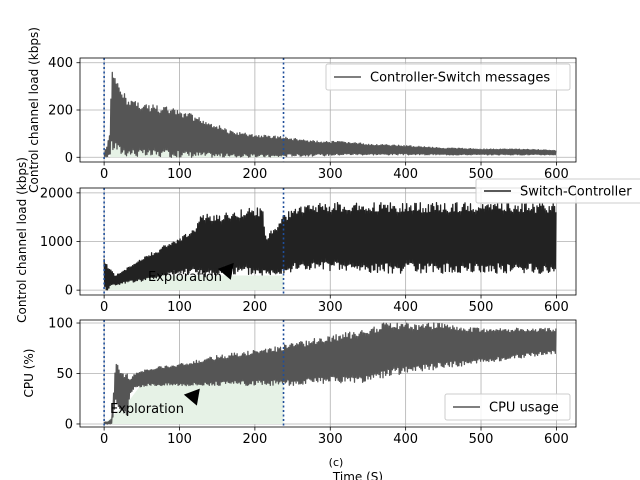 The width and height of the screenshot is (640, 480). What do you see at coordinates (357, 475) in the screenshot?
I see `x-axis-label: Time (S)` at bounding box center [357, 475].